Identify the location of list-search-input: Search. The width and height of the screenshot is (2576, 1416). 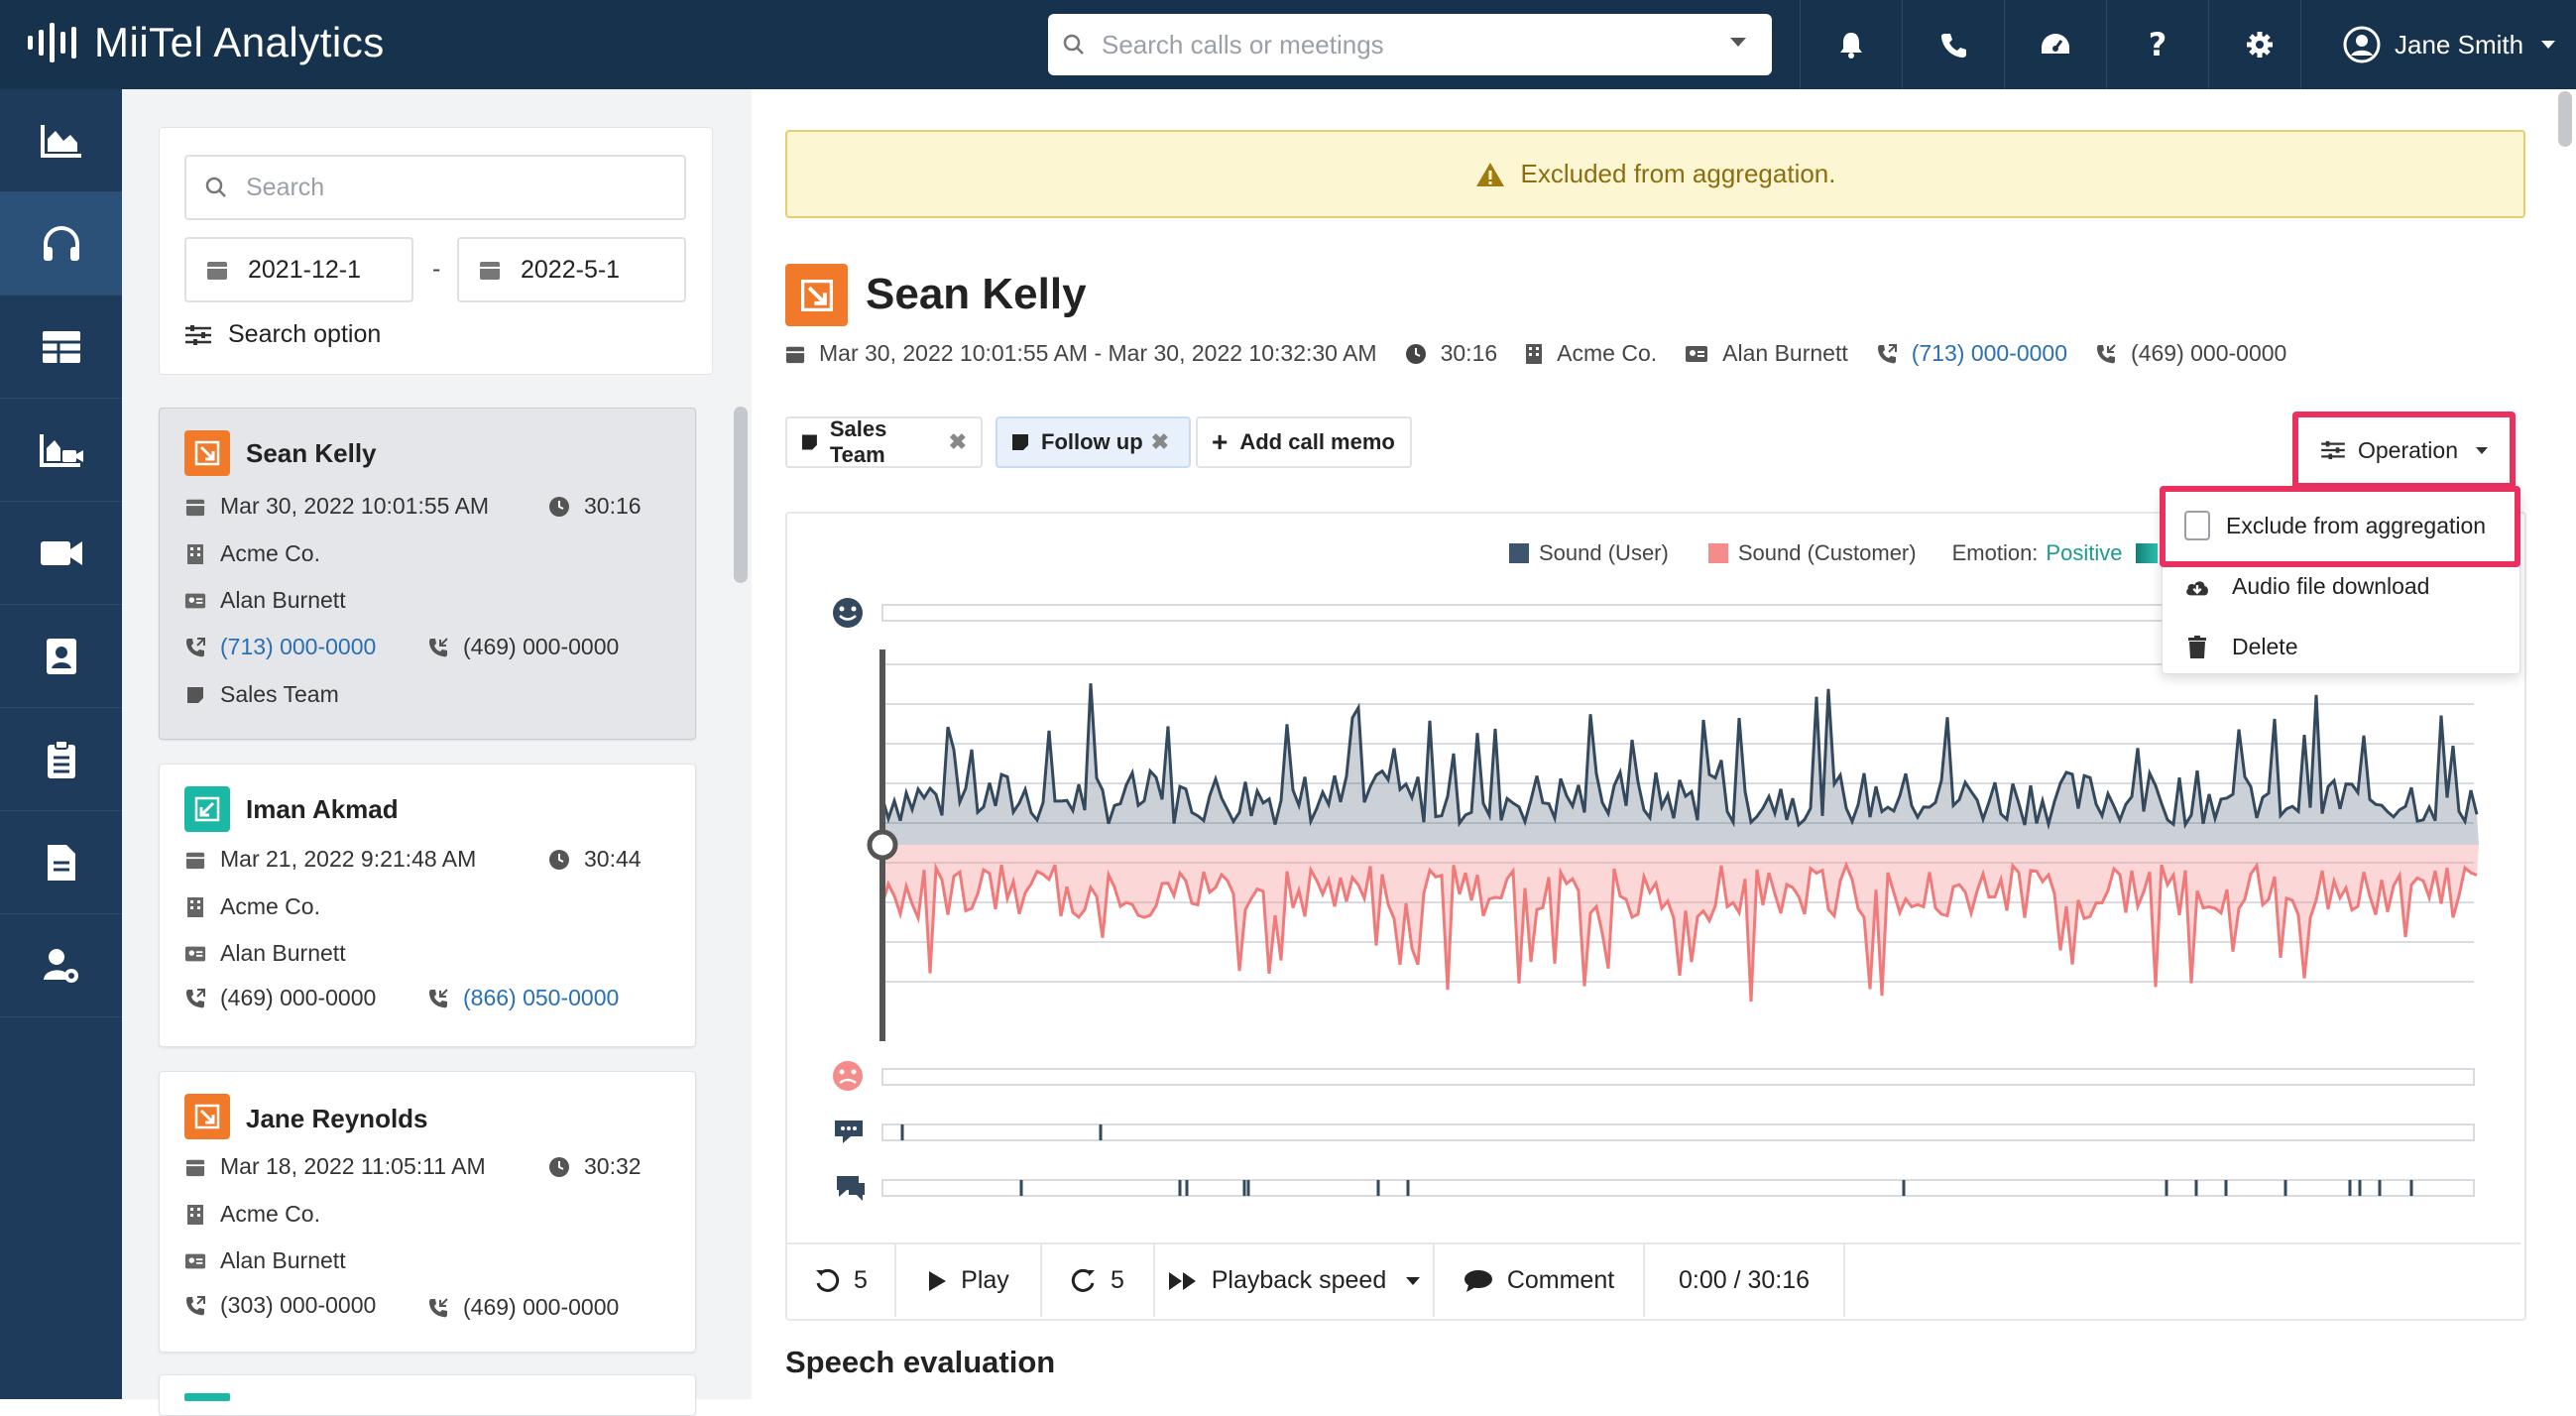
(435, 187).